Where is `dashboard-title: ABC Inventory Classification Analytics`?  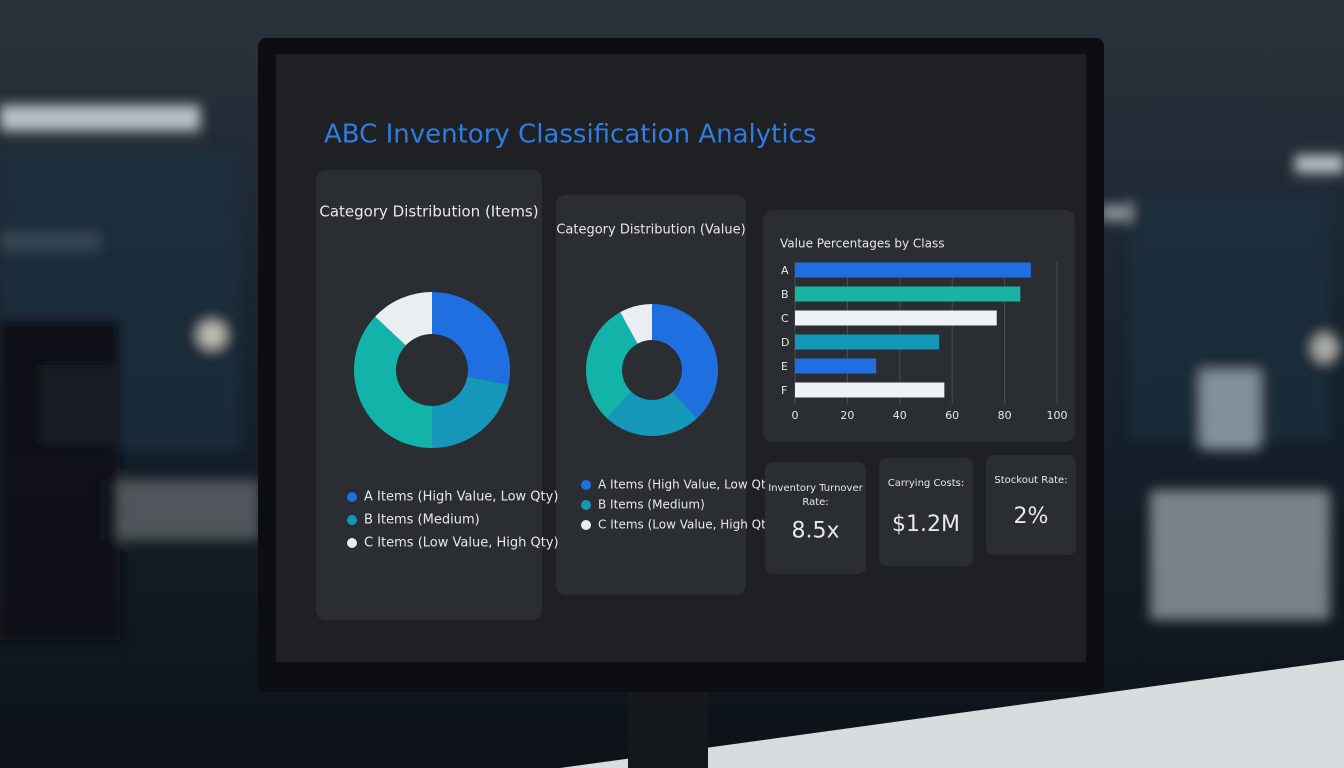 dashboard-title: ABC Inventory Classification Analytics is located at coordinates (570, 135).